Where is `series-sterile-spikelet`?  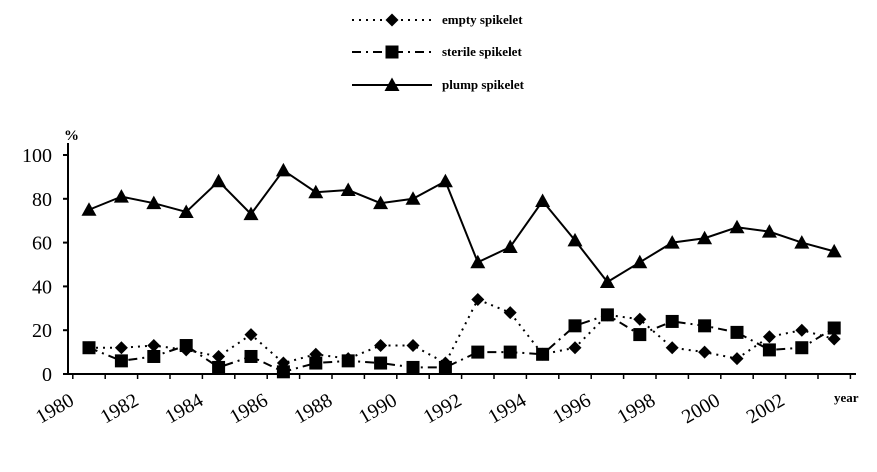 series-sterile-spikelet is located at coordinates (461, 343).